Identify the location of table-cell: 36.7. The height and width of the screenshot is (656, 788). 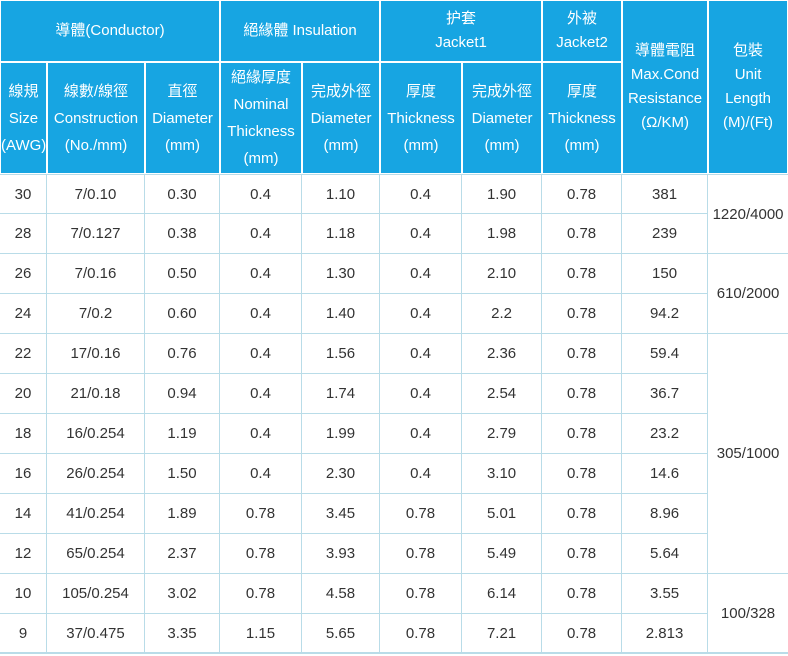
(665, 394).